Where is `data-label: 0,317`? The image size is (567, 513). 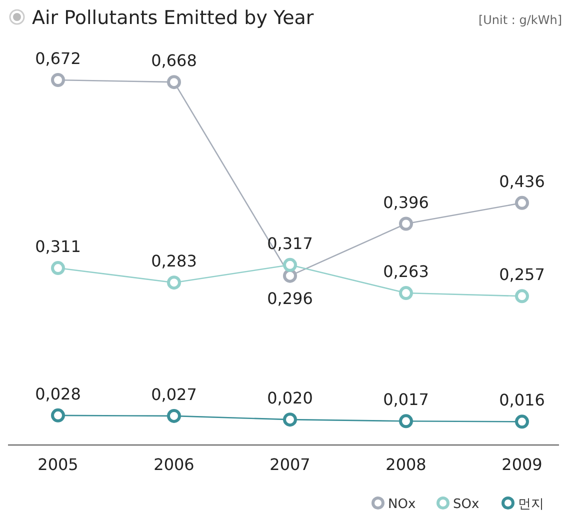
data-label: 0,317 is located at coordinates (290, 243).